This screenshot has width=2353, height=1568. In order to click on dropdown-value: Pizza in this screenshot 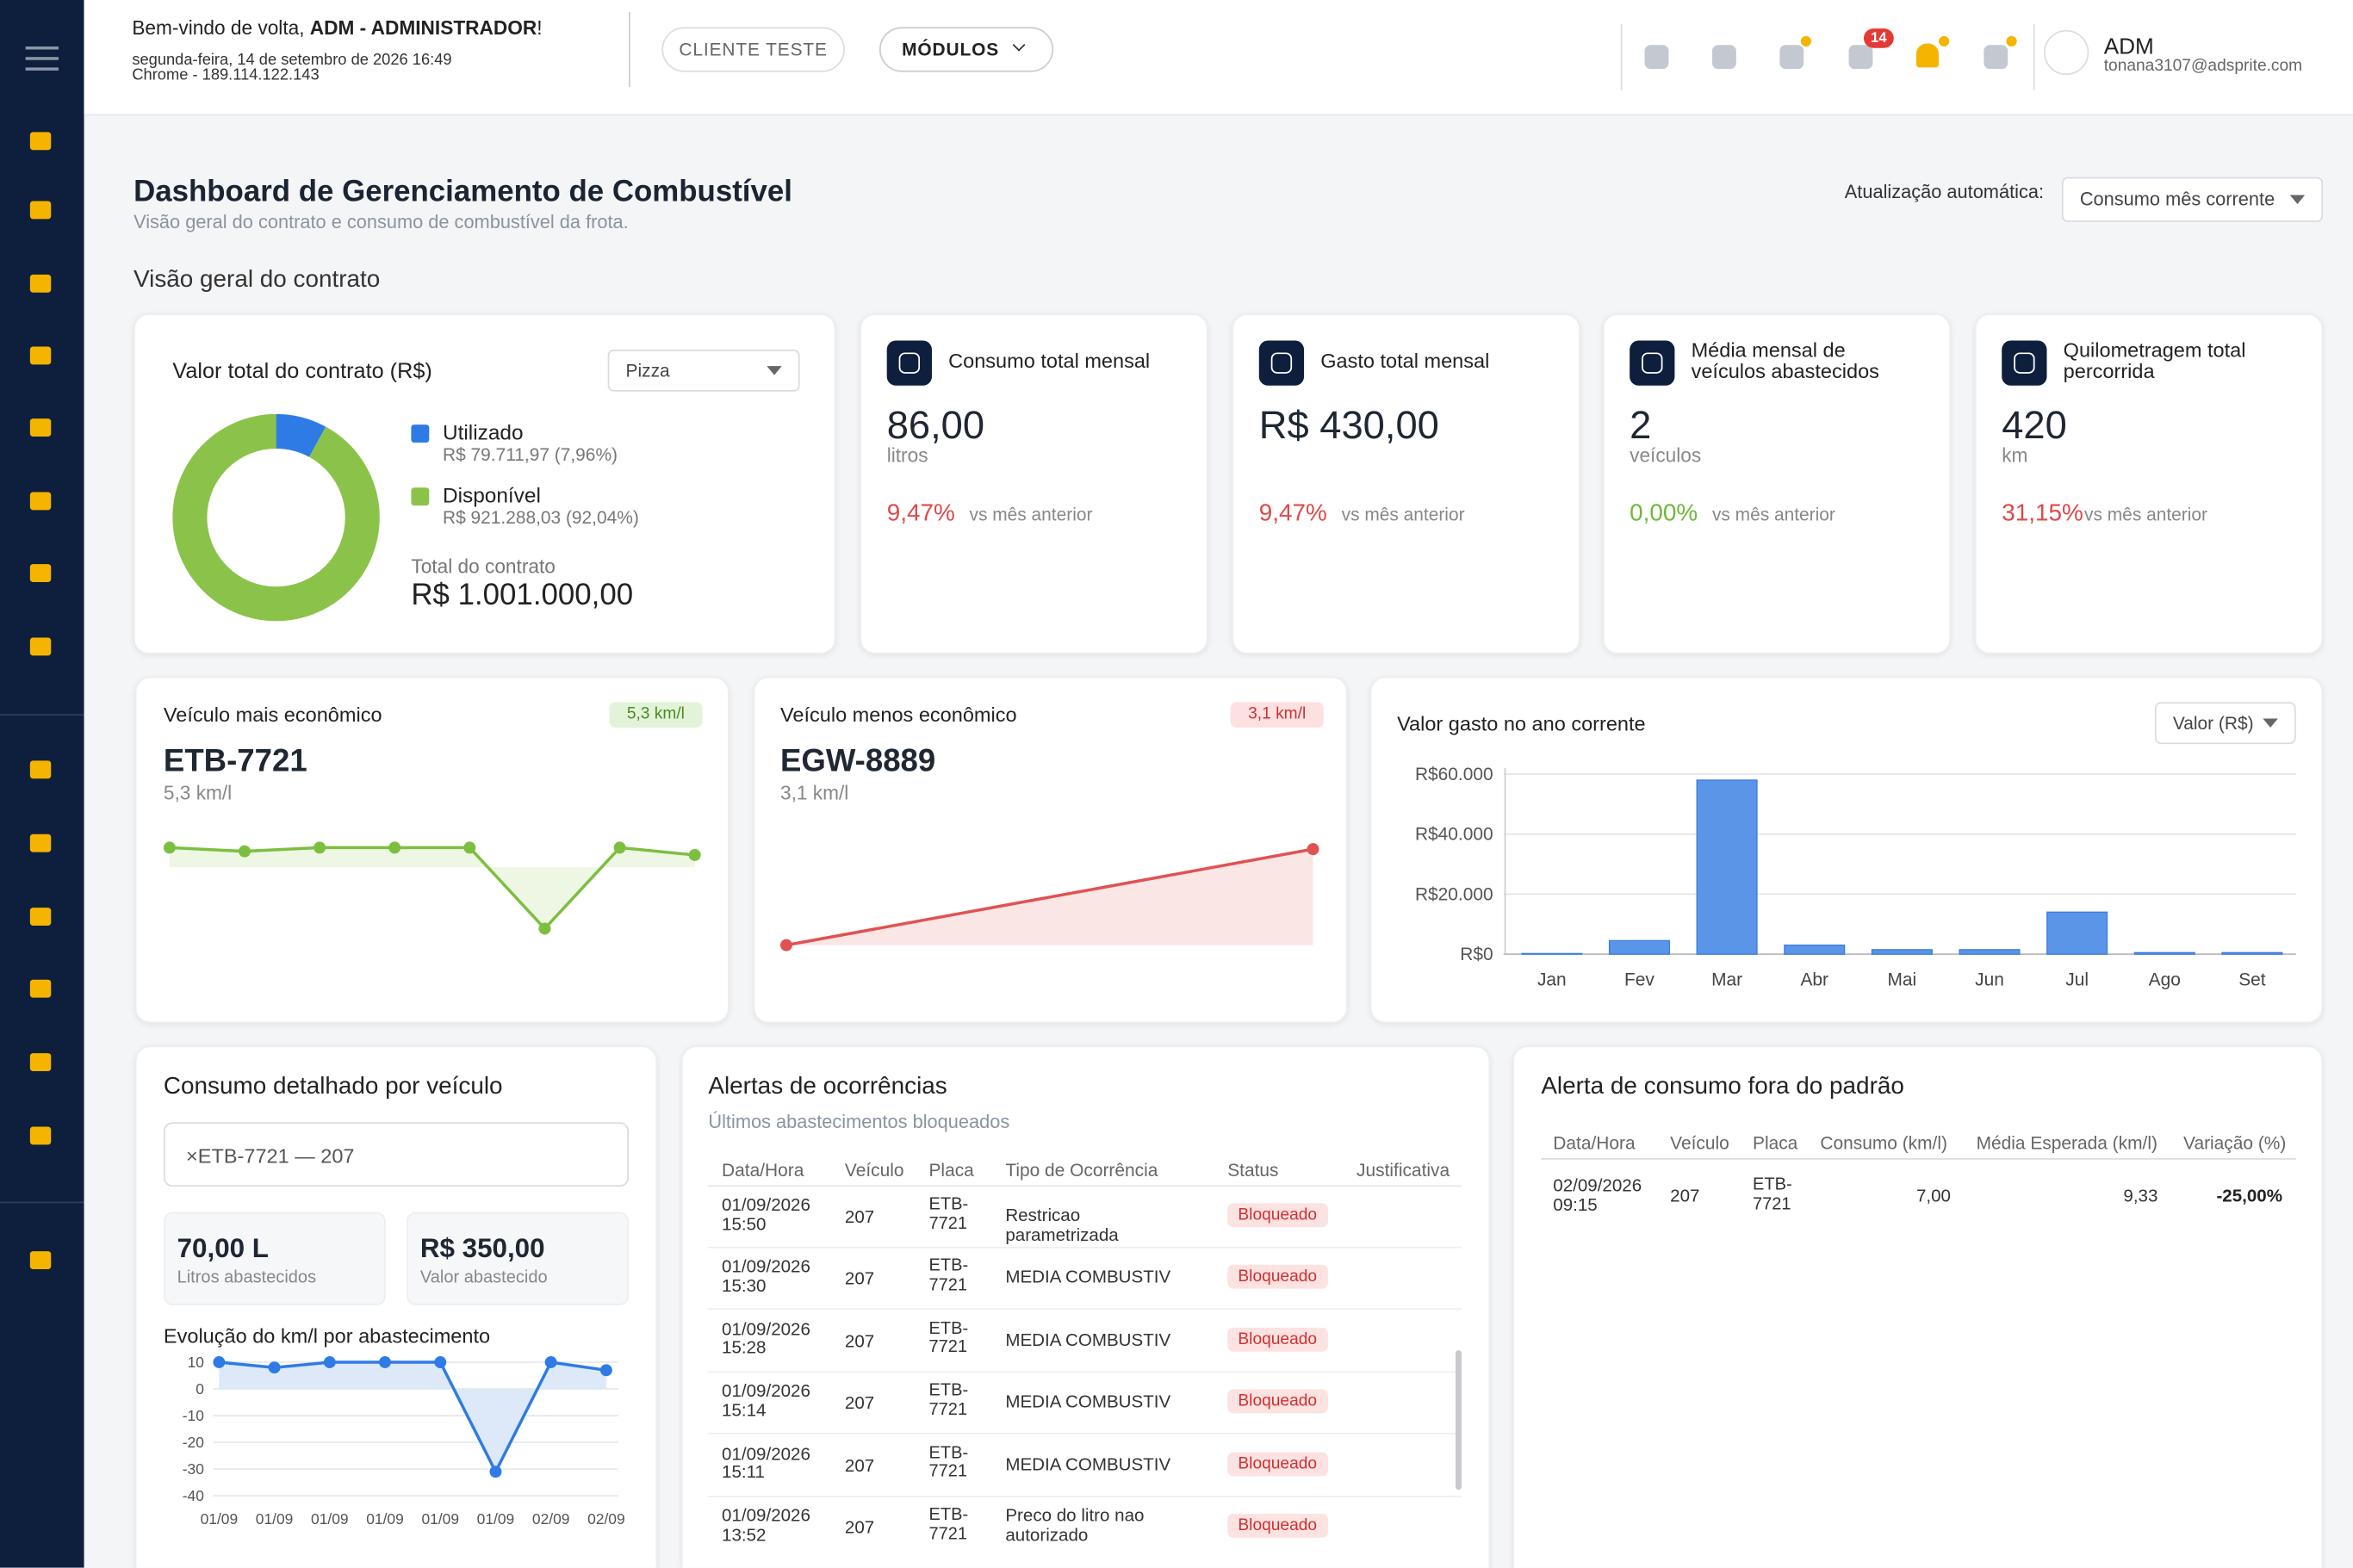, I will do `click(647, 370)`.